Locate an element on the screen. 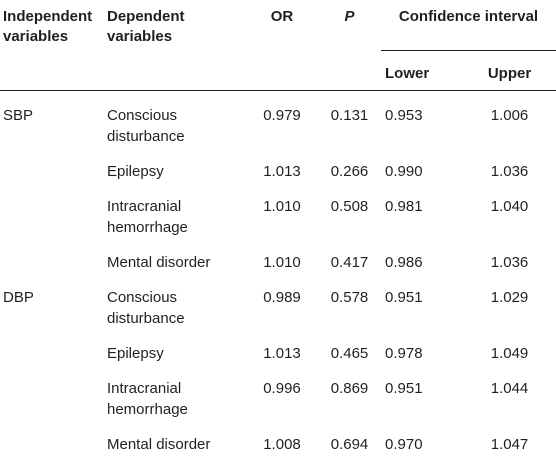 The image size is (556, 461). p-cell: 0.417 is located at coordinates (349, 262).